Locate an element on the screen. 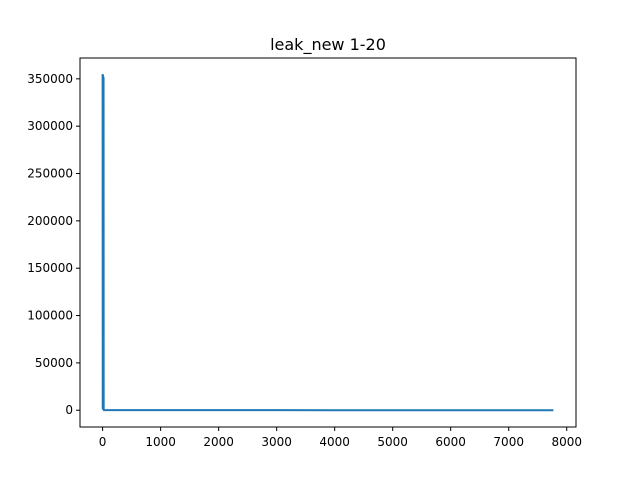 This screenshot has width=640, height=480. y-tick-label: 350000 is located at coordinates (50, 79).